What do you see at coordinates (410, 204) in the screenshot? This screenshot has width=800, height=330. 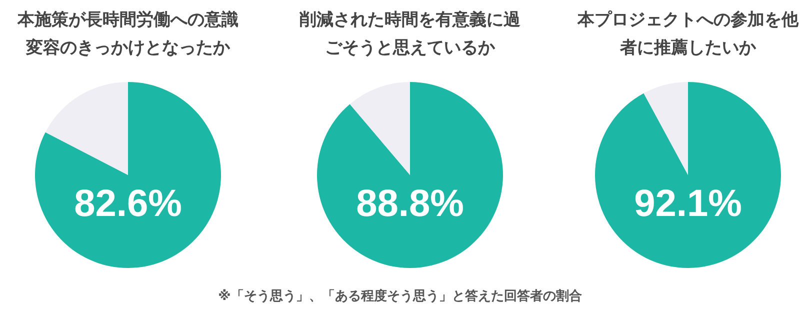 I see `data-label: 88.8%` at bounding box center [410, 204].